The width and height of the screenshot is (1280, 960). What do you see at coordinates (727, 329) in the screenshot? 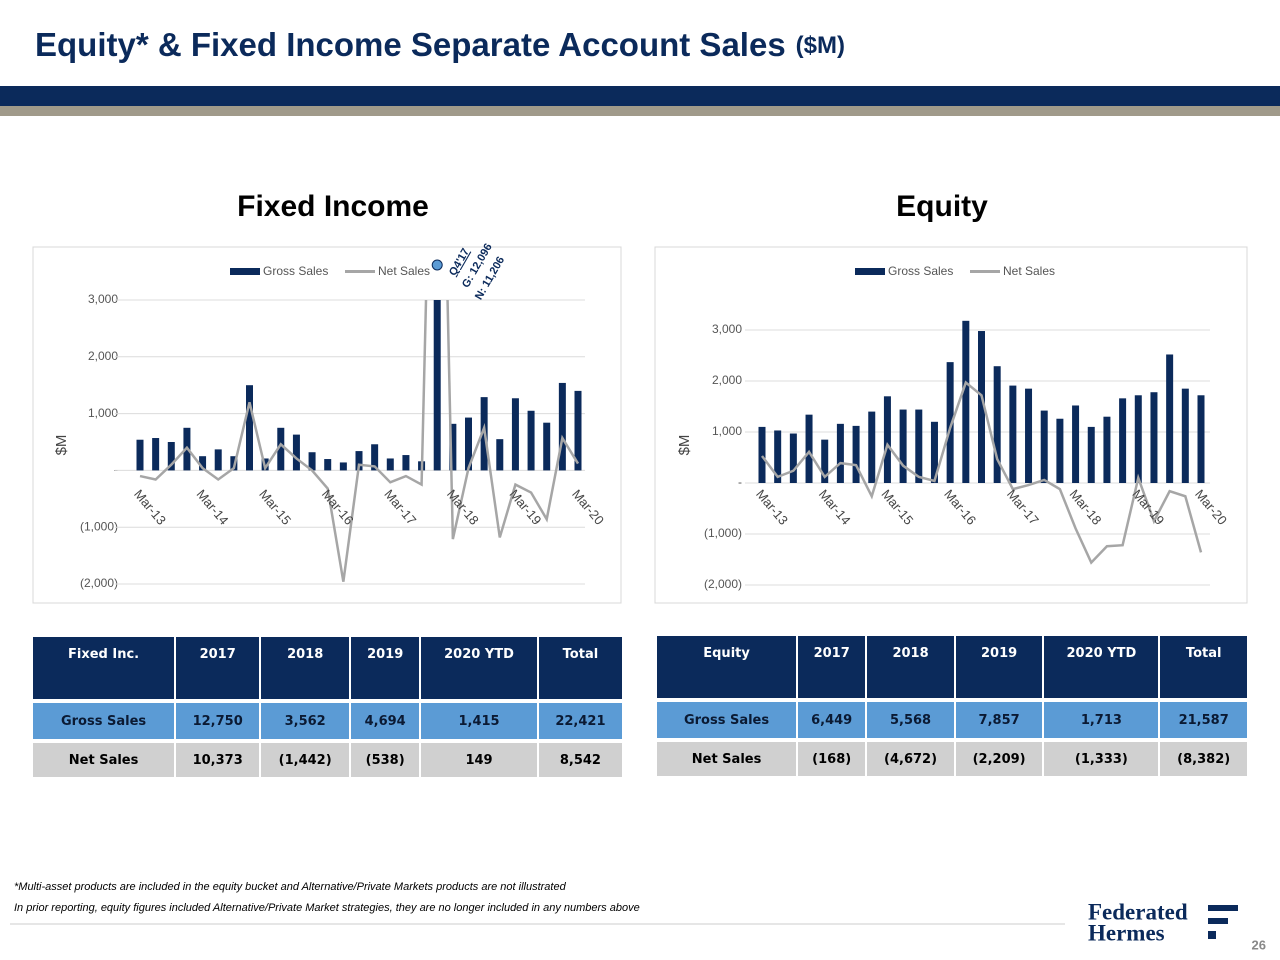
I see `y-tick-label: 3,000` at bounding box center [727, 329].